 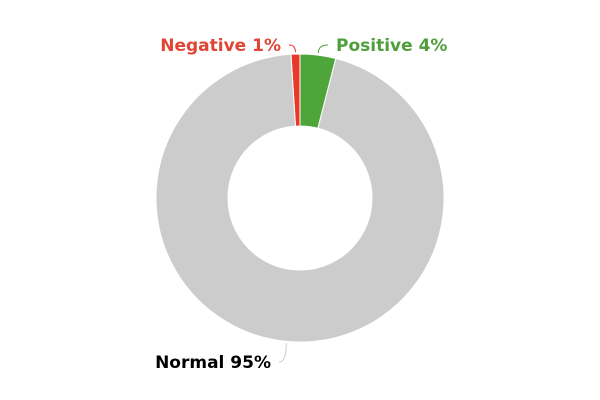 I want to click on slice-label-normal: Normal 95%, so click(x=213, y=363).